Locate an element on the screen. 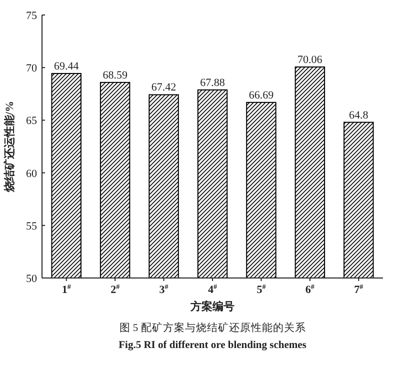  y-tick-label: 65 is located at coordinates (32, 121).